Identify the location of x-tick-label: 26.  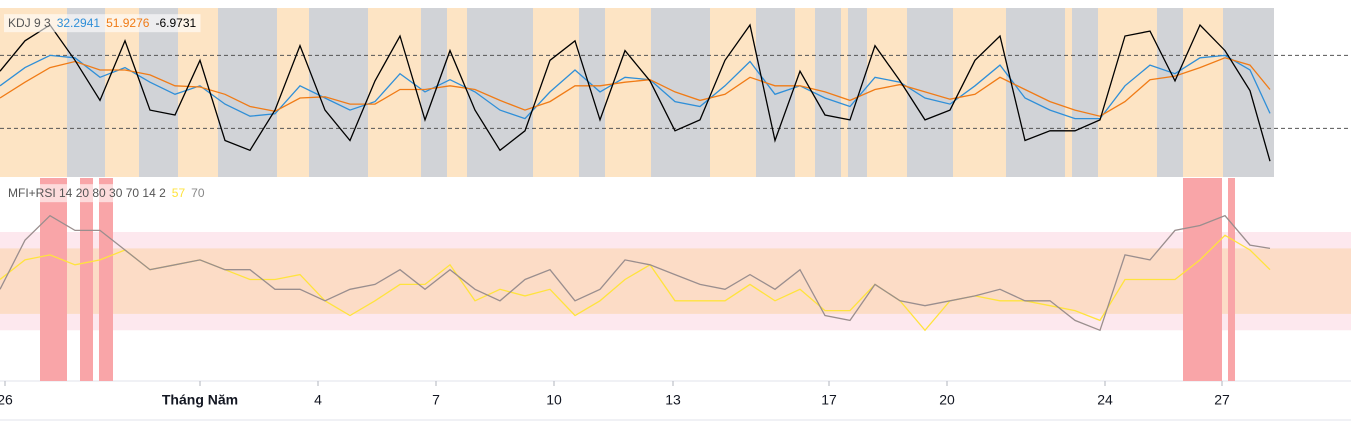
(6, 400).